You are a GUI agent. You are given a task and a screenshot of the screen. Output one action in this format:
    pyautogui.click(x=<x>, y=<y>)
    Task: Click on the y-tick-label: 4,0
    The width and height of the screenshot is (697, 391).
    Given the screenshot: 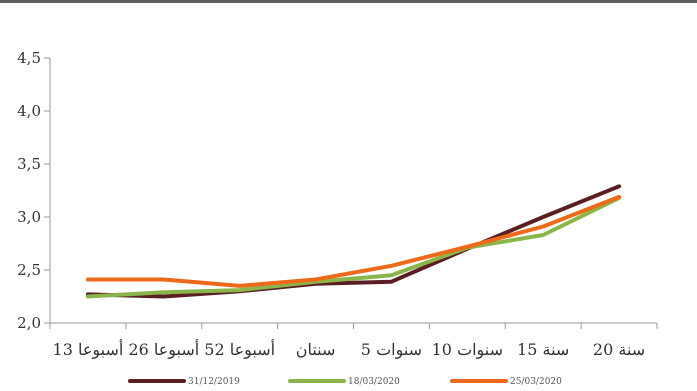 What is the action you would take?
    pyautogui.click(x=29, y=111)
    